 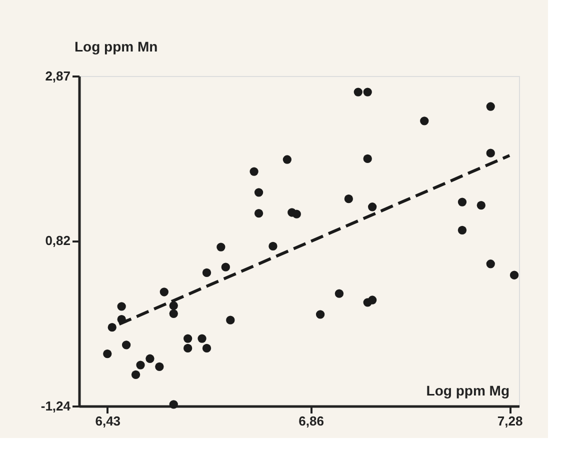 I want to click on x-tick-label: 6,86, so click(x=311, y=421).